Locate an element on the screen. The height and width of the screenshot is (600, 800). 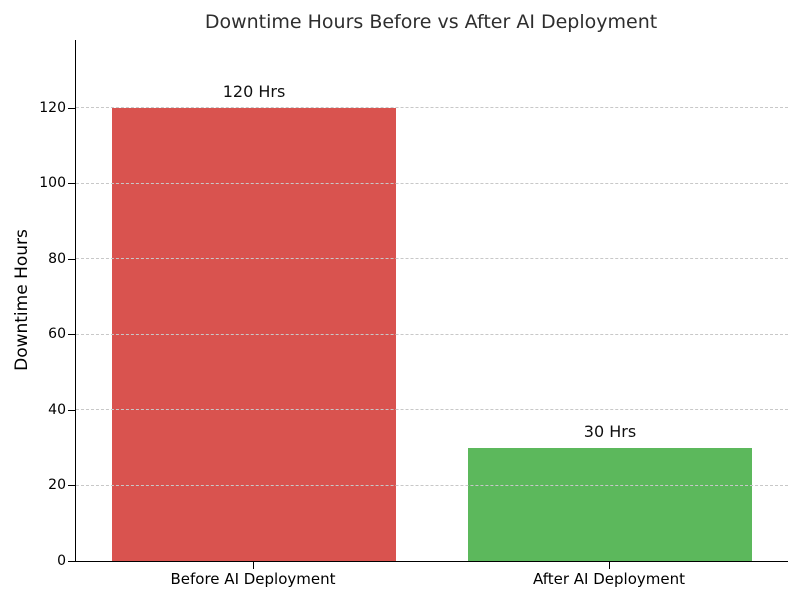
x-tick-label: After AI Deployment is located at coordinates (609, 579).